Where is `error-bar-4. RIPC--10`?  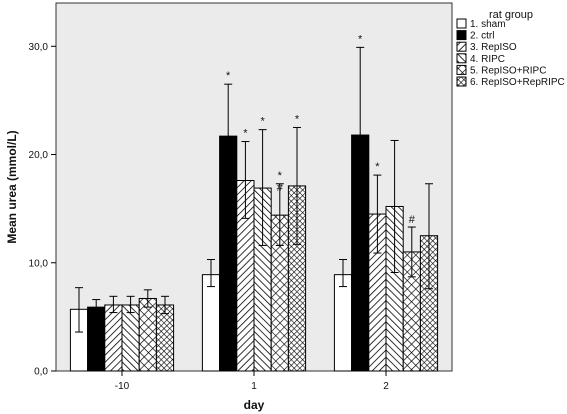 error-bar-4. RIPC--10 is located at coordinates (130, 304).